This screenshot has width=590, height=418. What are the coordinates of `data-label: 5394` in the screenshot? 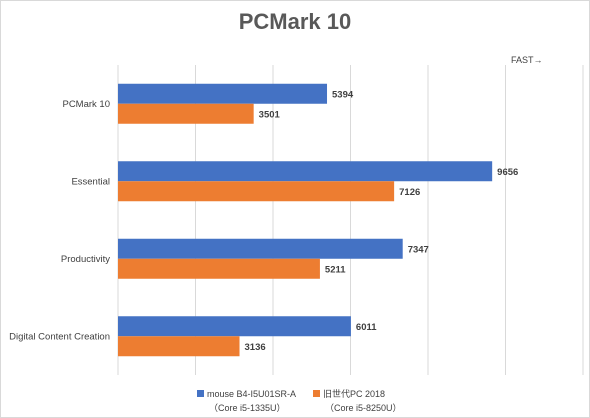 It's located at (343, 94).